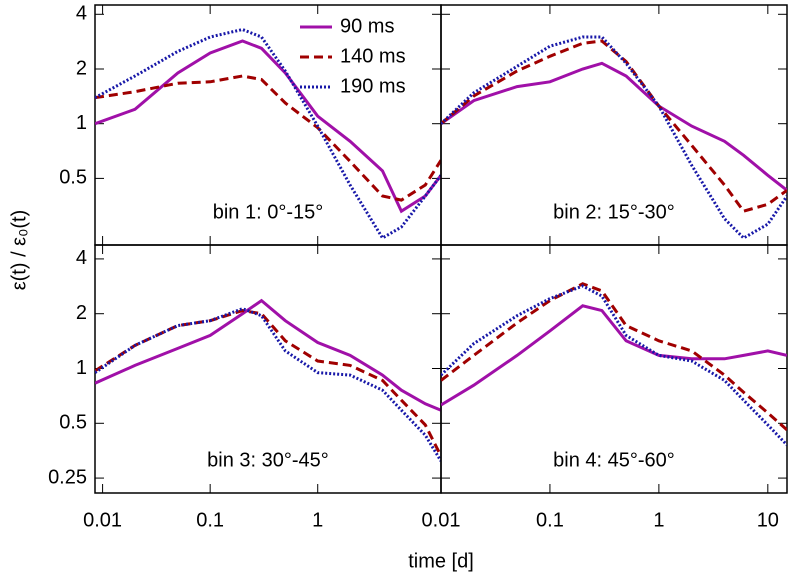 This screenshot has width=789, height=585. Describe the element at coordinates (373, 86) in the screenshot. I see `legend-label: 190 ms` at that location.